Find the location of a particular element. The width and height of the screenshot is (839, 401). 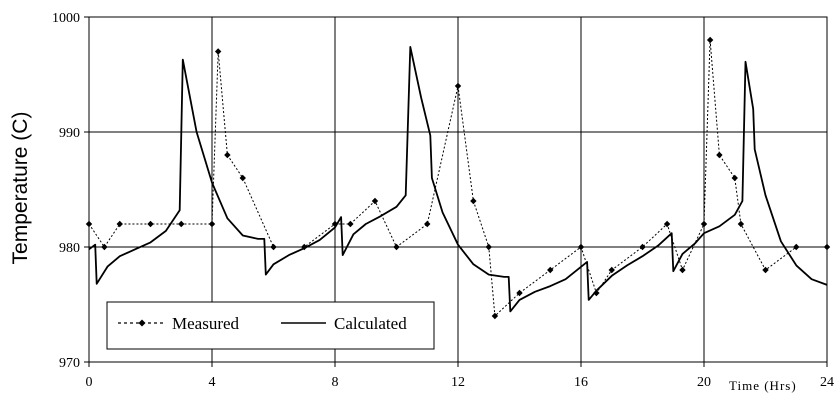

x-tick-label: 4 is located at coordinates (212, 382).